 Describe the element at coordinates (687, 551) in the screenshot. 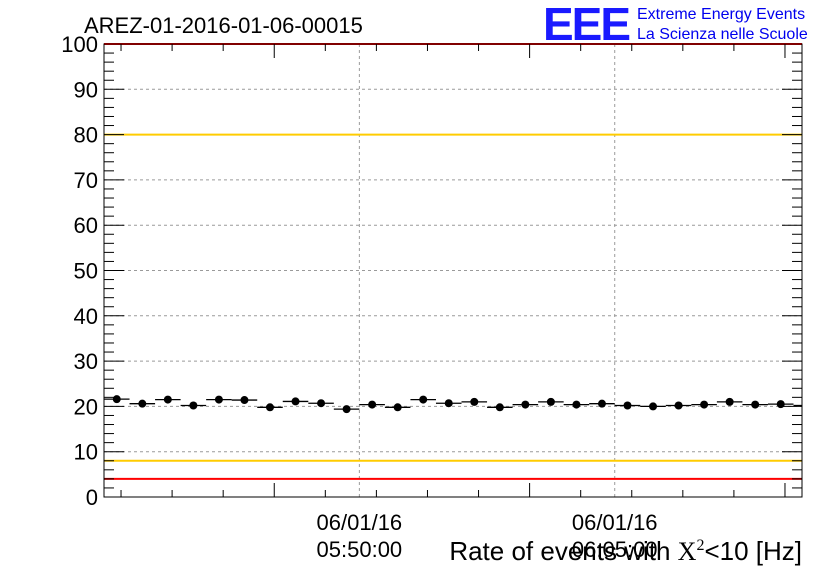

I see `x-axis-label-math: X` at that location.